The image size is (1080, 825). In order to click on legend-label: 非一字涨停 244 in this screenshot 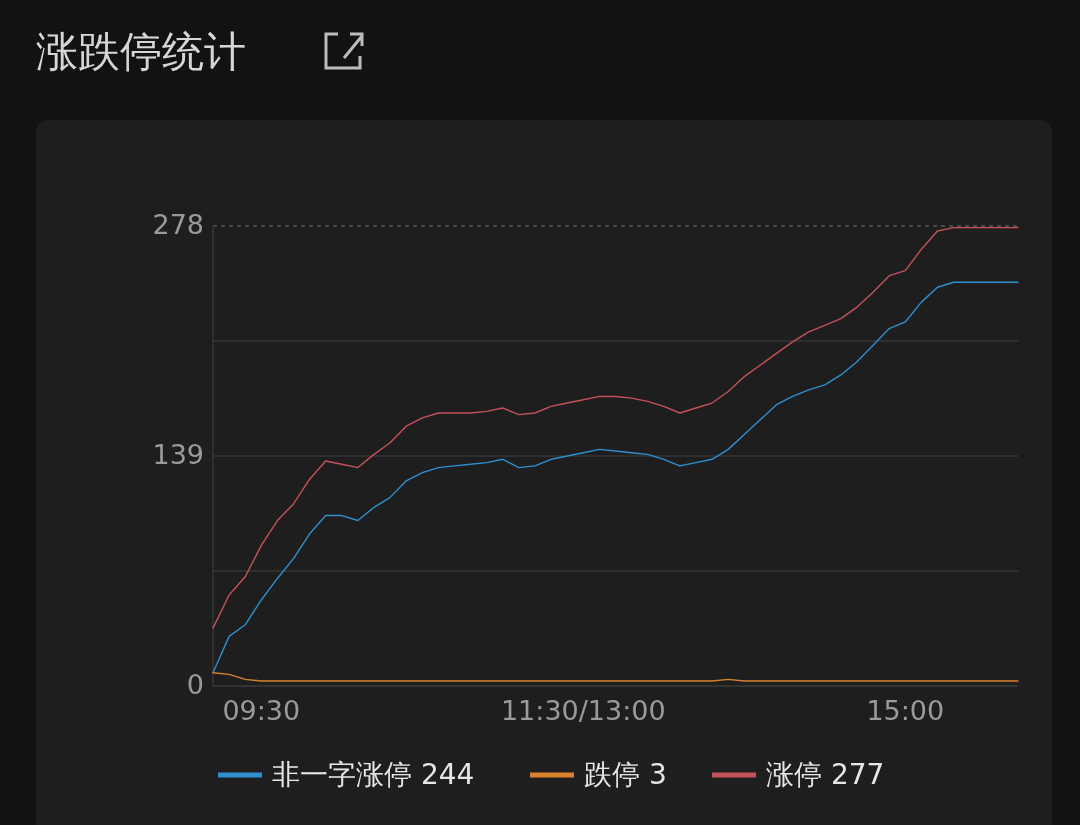, I will do `click(373, 774)`.